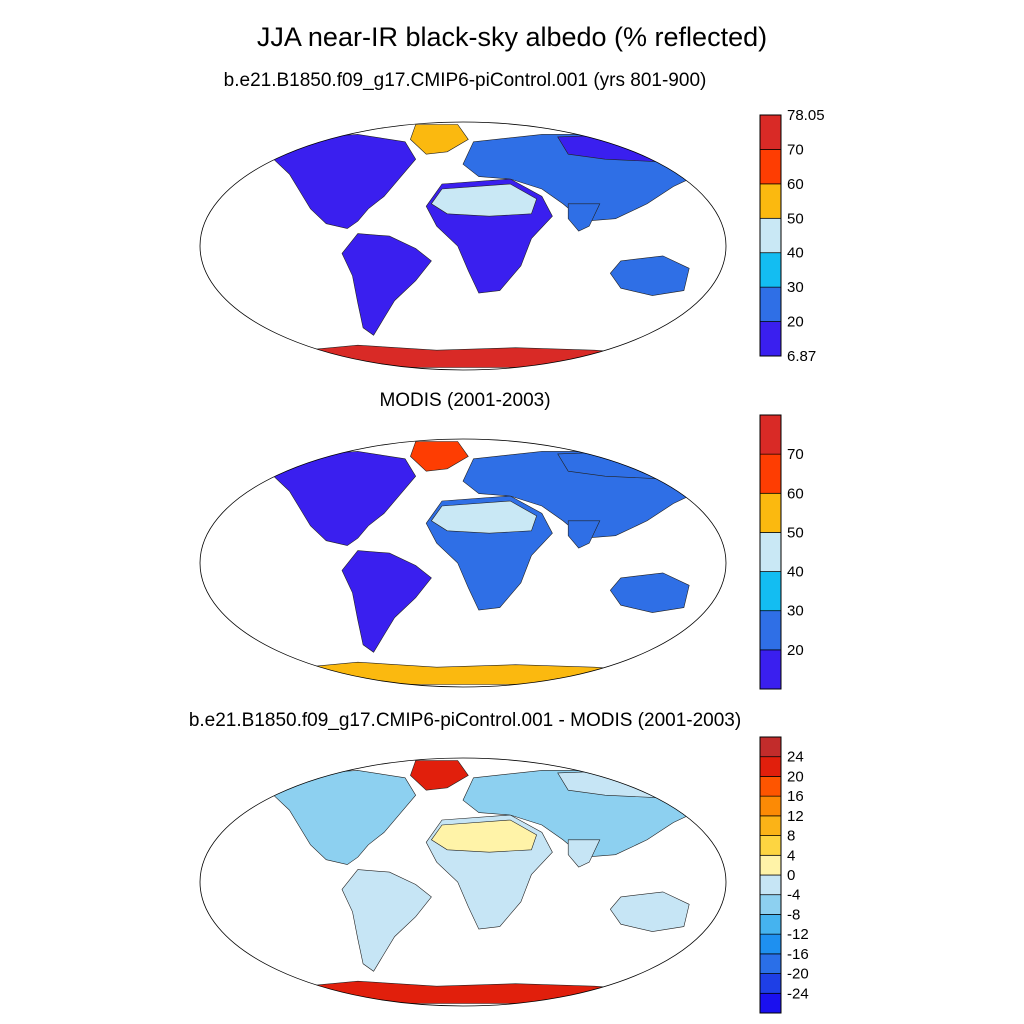 The height and width of the screenshot is (1024, 1024). Describe the element at coordinates (465, 400) in the screenshot. I see `panel-title-obs: MODIS (2001-2003)` at that location.